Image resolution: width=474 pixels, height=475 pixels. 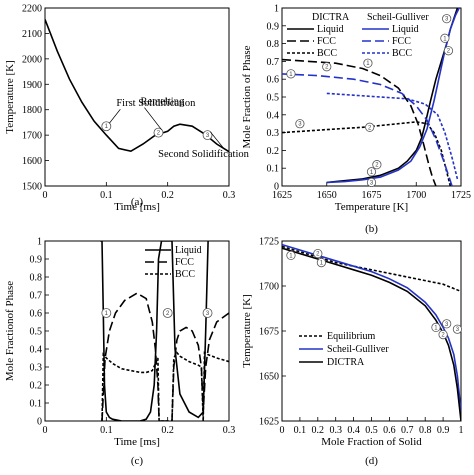 I want to click on y-tick-label: 0.2, so click(x=36, y=386).